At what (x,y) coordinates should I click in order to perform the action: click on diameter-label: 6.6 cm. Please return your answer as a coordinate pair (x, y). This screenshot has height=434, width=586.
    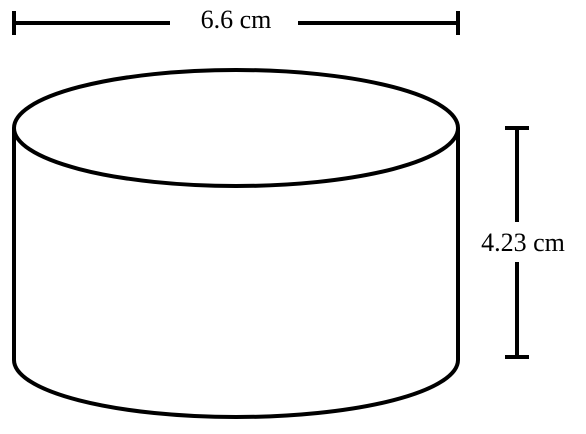
    Looking at the image, I should click on (236, 19).